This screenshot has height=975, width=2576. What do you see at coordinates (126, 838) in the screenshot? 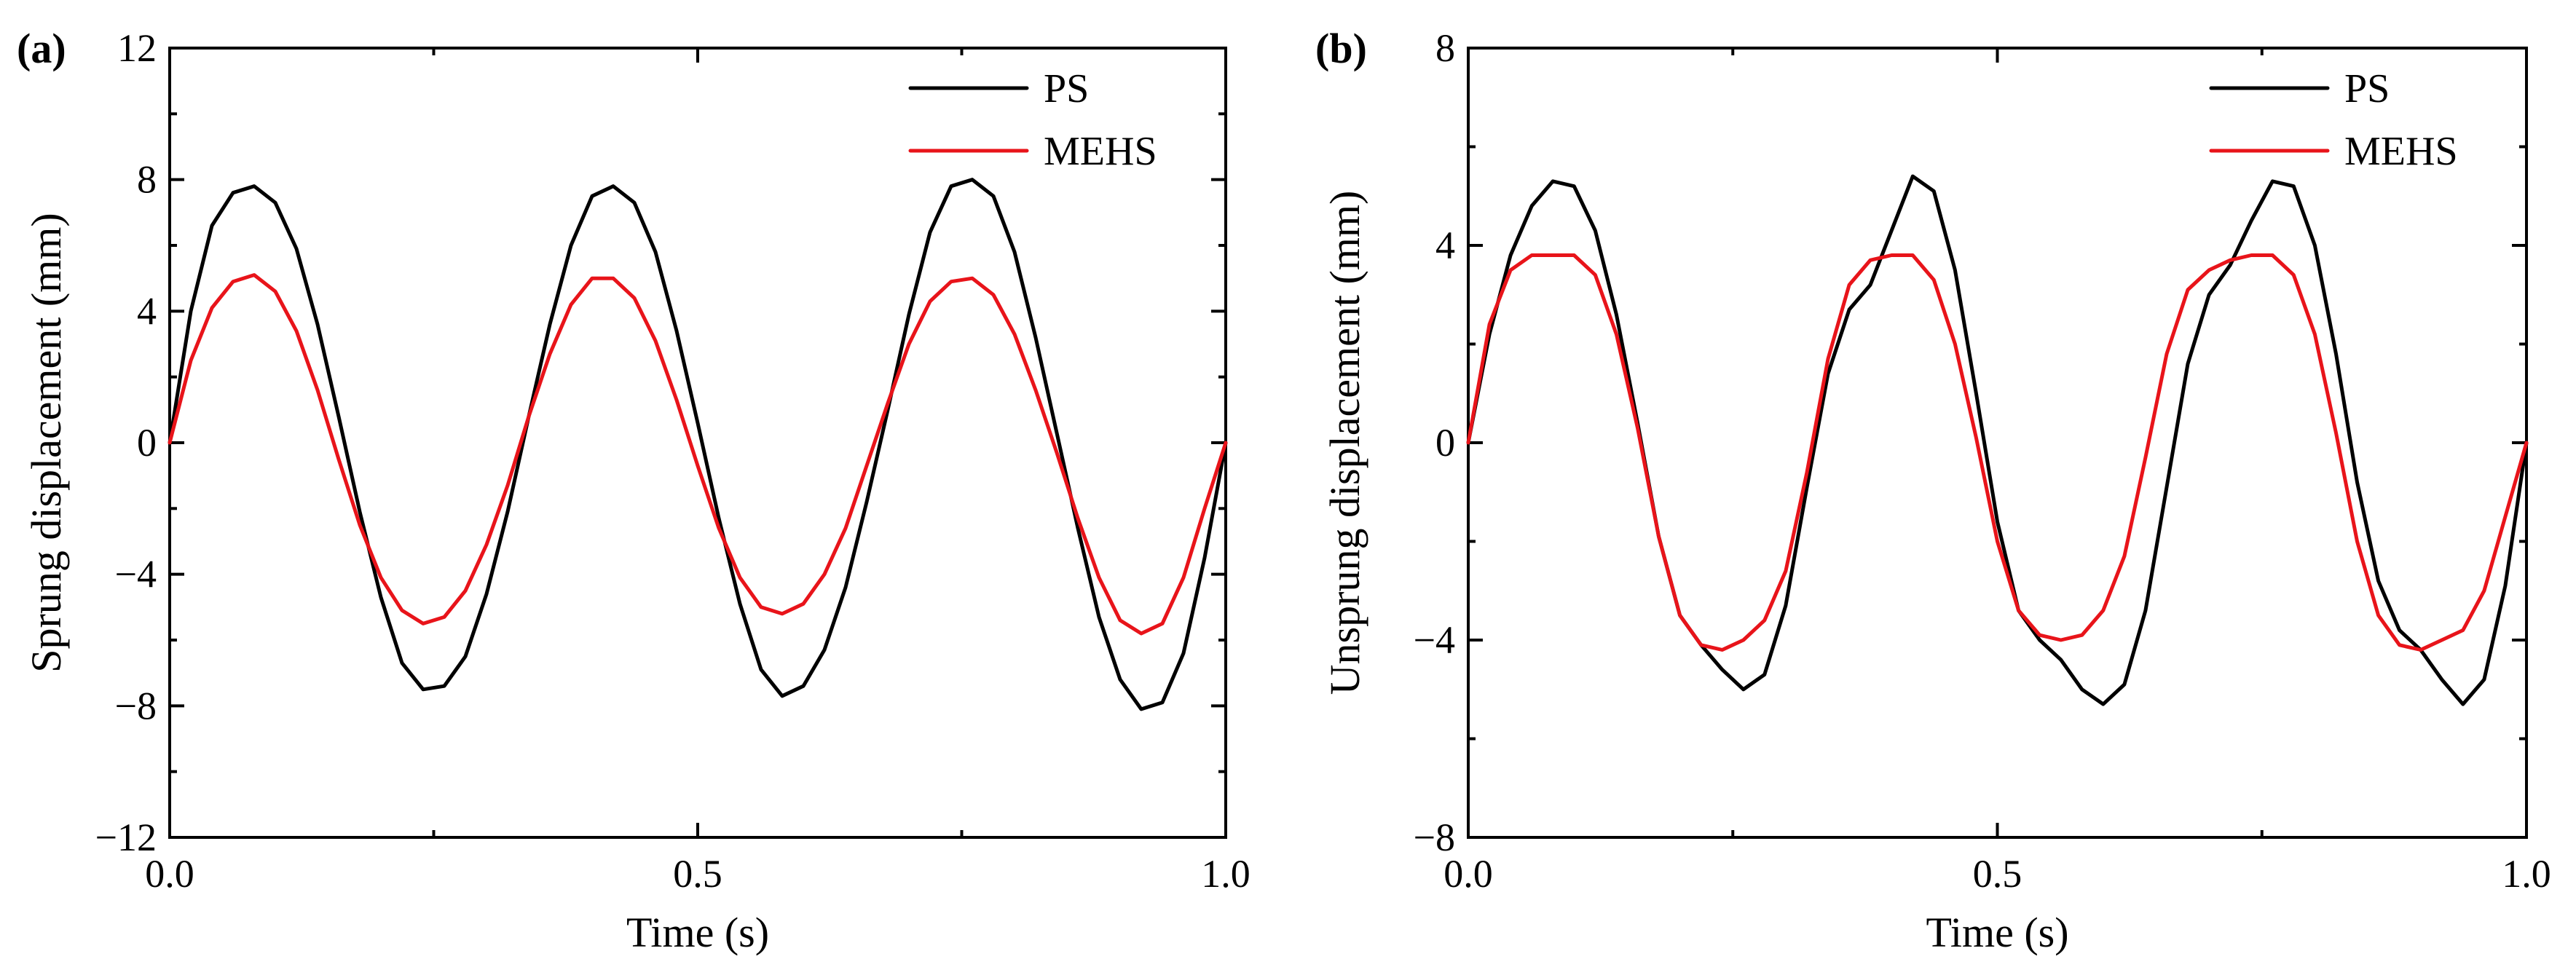
I see `y-tick-label: −12` at bounding box center [126, 838].